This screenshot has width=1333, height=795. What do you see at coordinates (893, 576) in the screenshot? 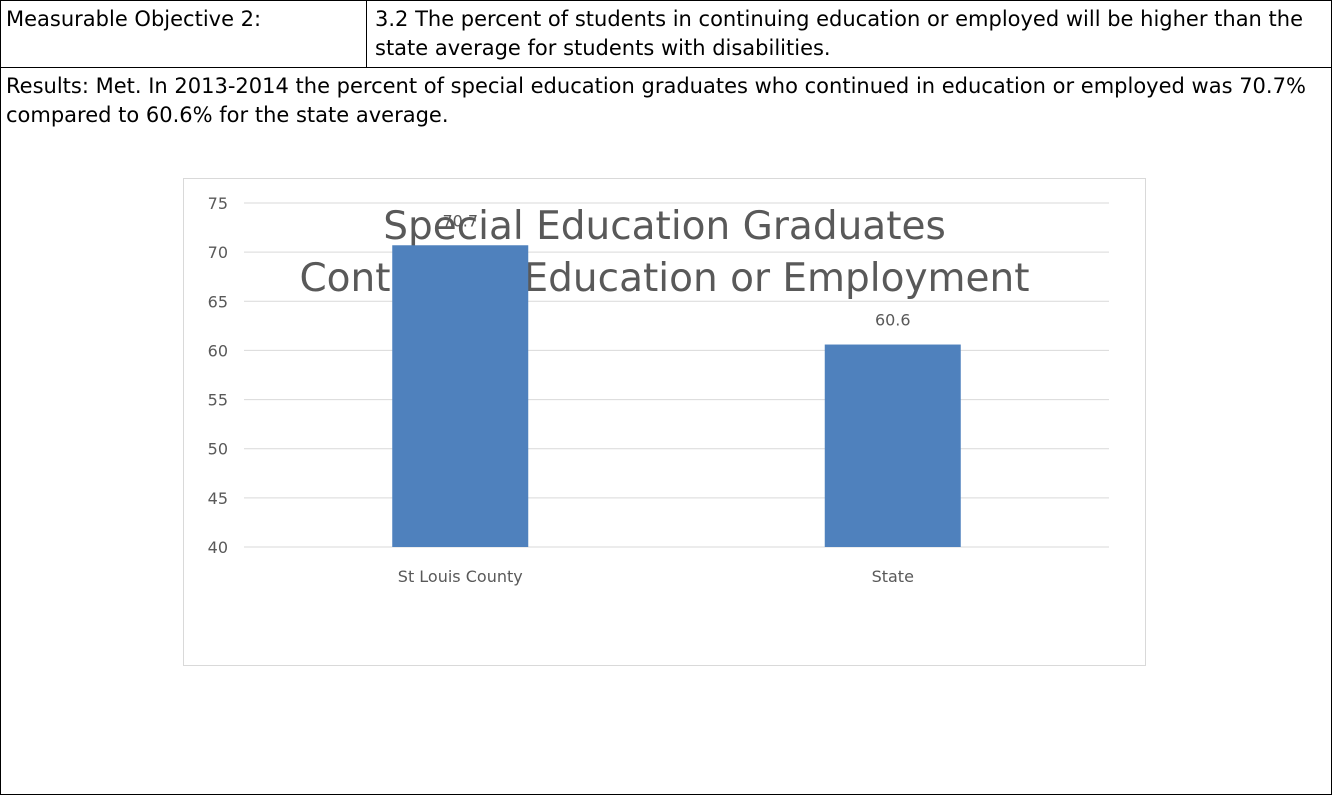
I see `category-label-1: State` at bounding box center [893, 576].